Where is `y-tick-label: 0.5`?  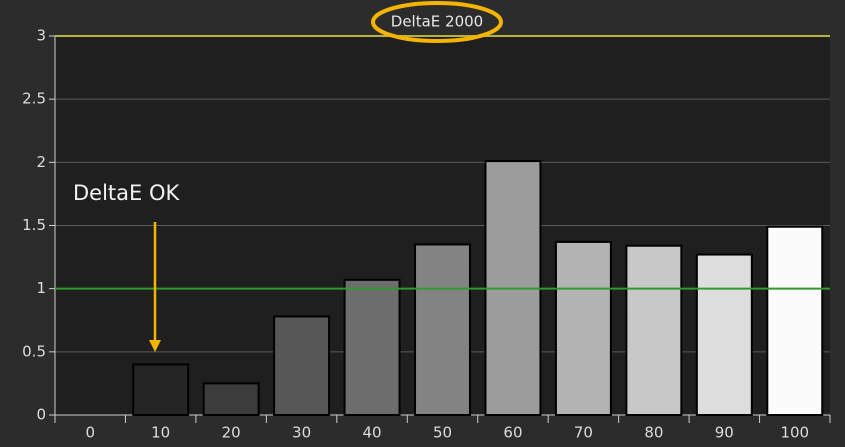 y-tick-label: 0.5 is located at coordinates (34, 351).